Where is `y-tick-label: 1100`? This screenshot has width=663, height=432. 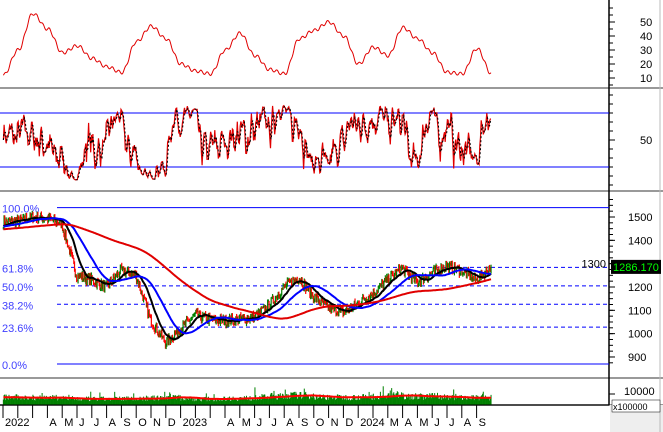 y-tick-label: 1100 is located at coordinates (640, 311).